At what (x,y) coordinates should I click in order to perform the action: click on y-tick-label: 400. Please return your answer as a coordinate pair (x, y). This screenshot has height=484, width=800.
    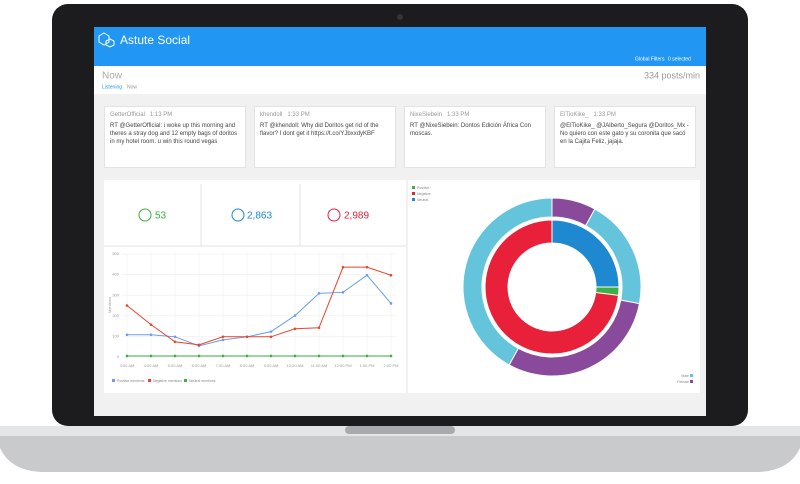
    Looking at the image, I should click on (115, 274).